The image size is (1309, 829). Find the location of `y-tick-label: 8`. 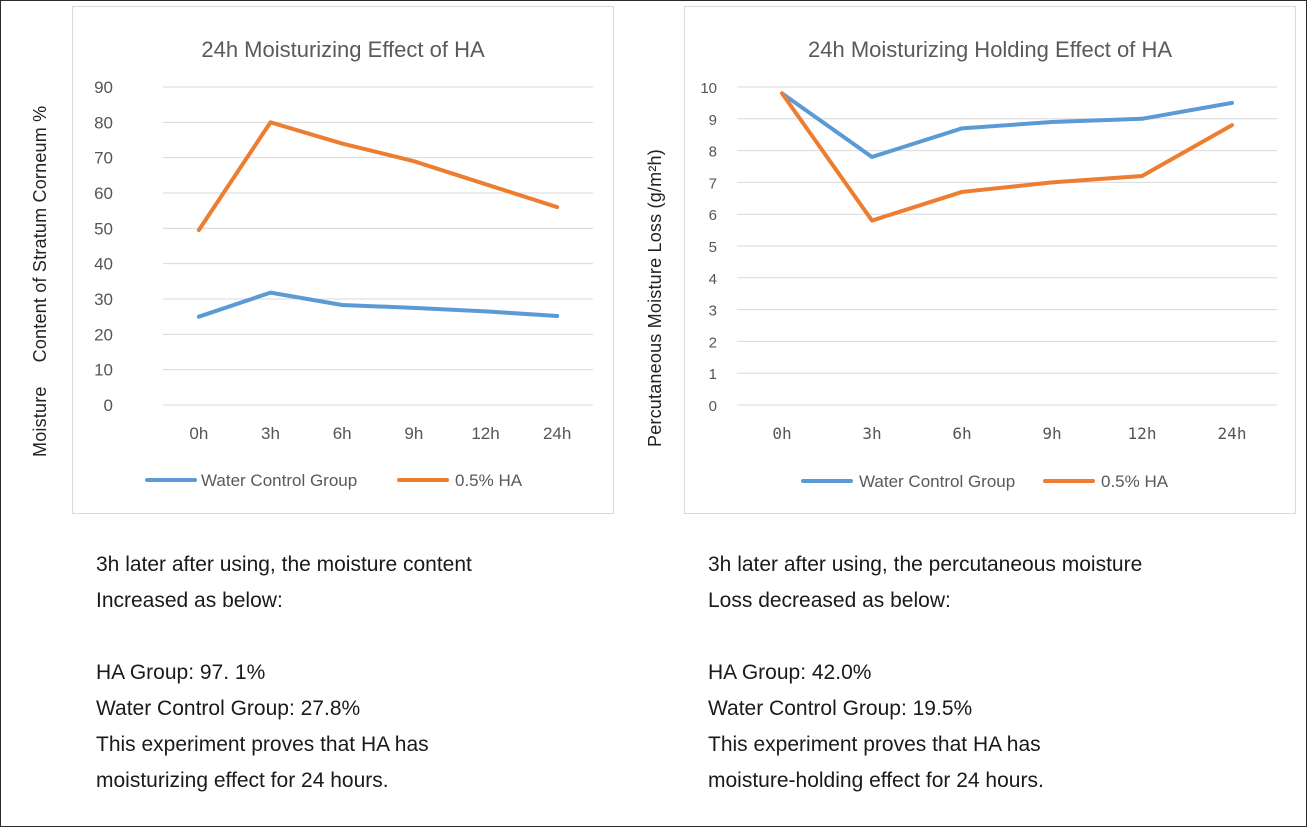

y-tick-label: 8 is located at coordinates (713, 152).